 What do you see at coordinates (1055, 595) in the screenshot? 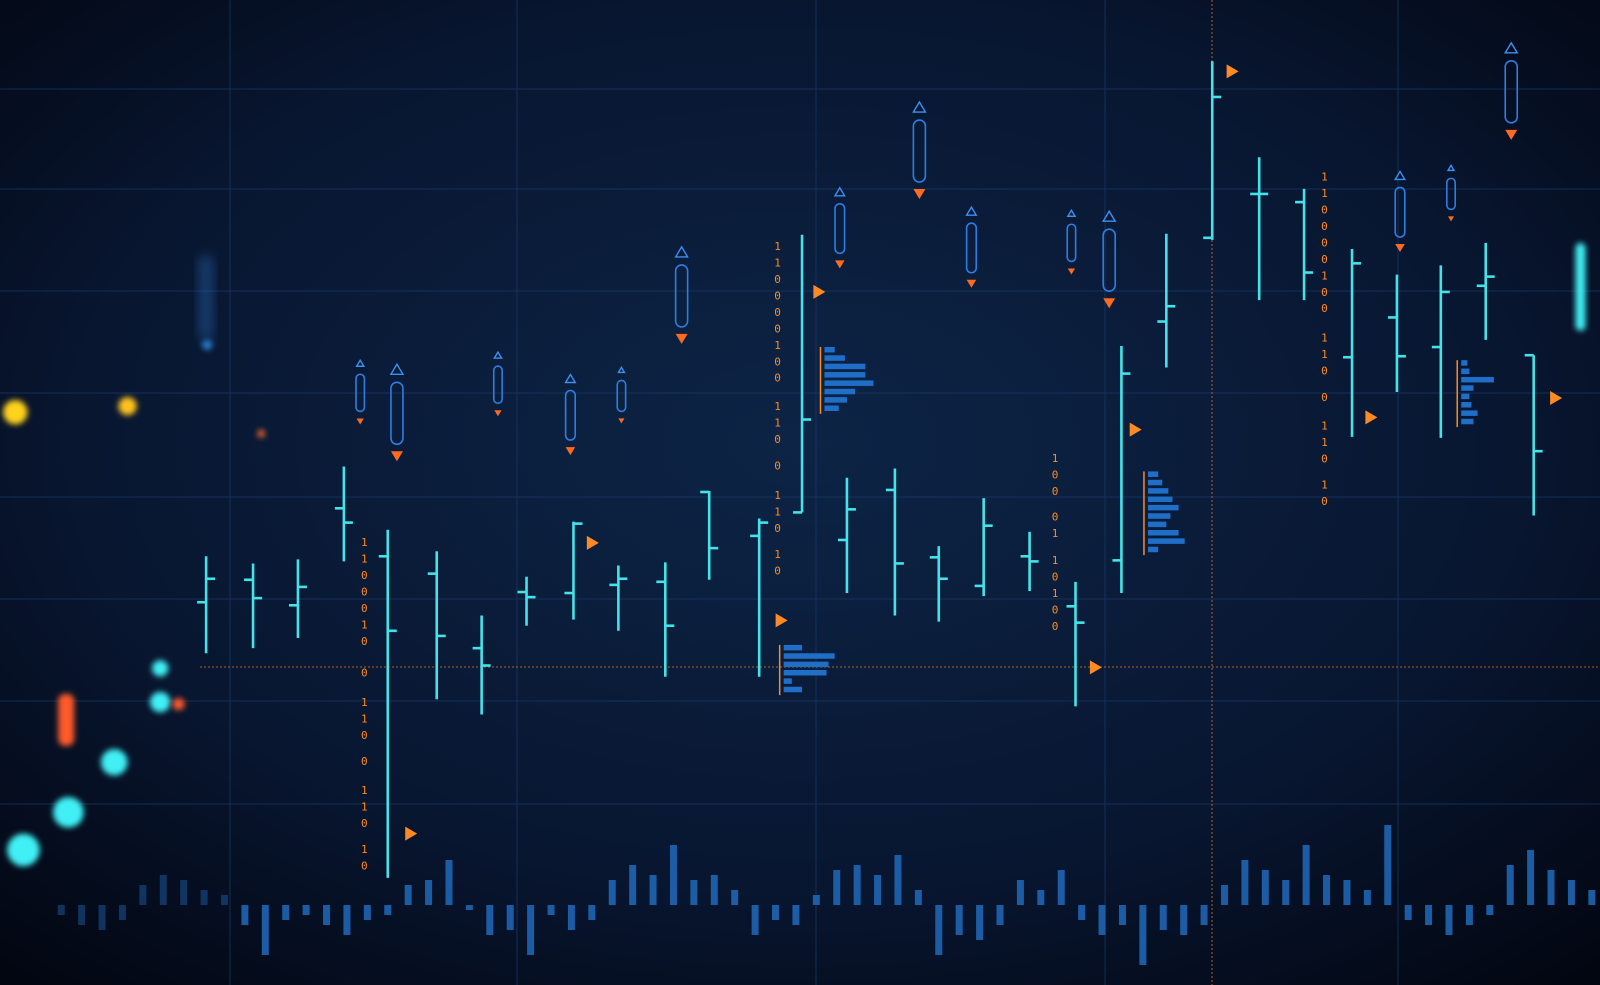
I see `binary-digits: 10100` at bounding box center [1055, 595].